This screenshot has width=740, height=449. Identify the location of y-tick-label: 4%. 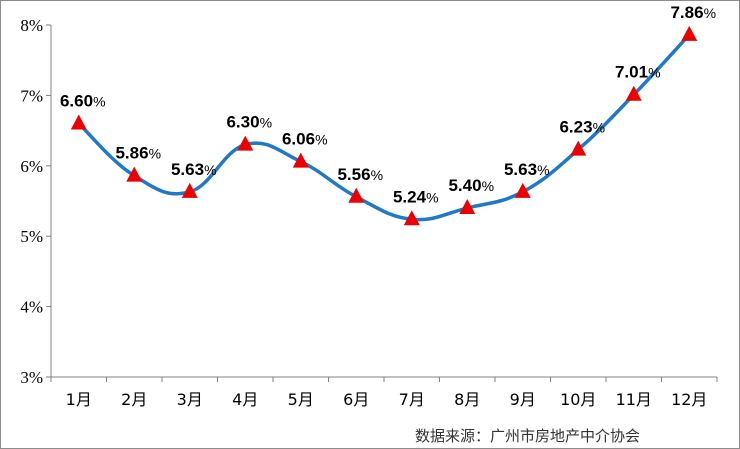
(31, 307).